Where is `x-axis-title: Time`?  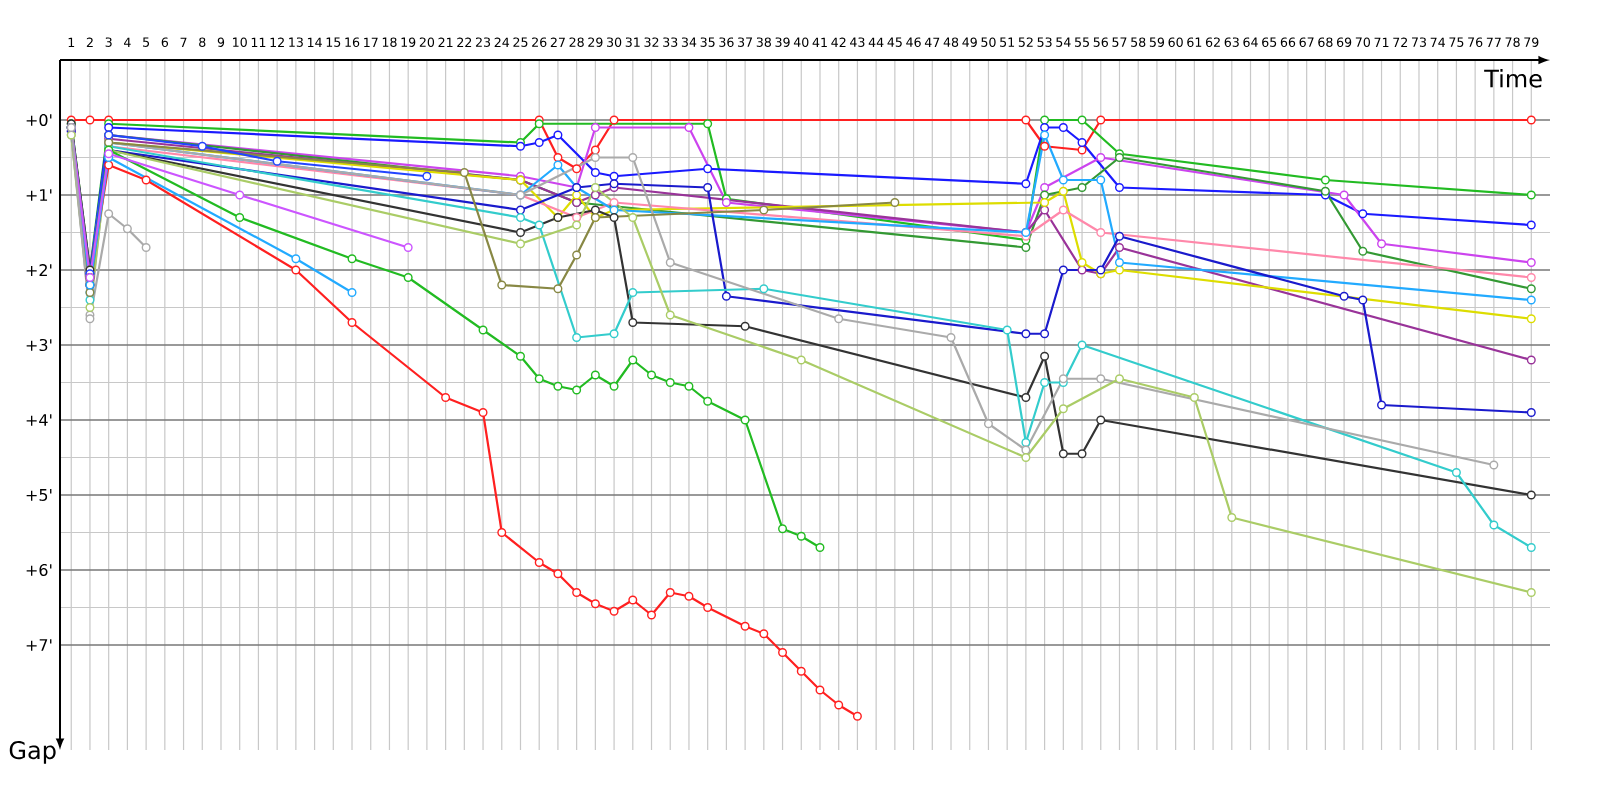
x-axis-title: Time is located at coordinates (1513, 78).